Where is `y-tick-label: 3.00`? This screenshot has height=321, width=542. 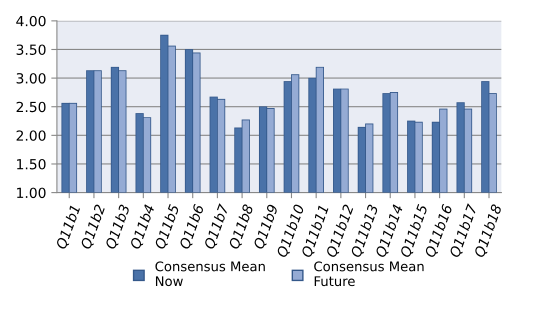 y-tick-label: 3.00 is located at coordinates (31, 78).